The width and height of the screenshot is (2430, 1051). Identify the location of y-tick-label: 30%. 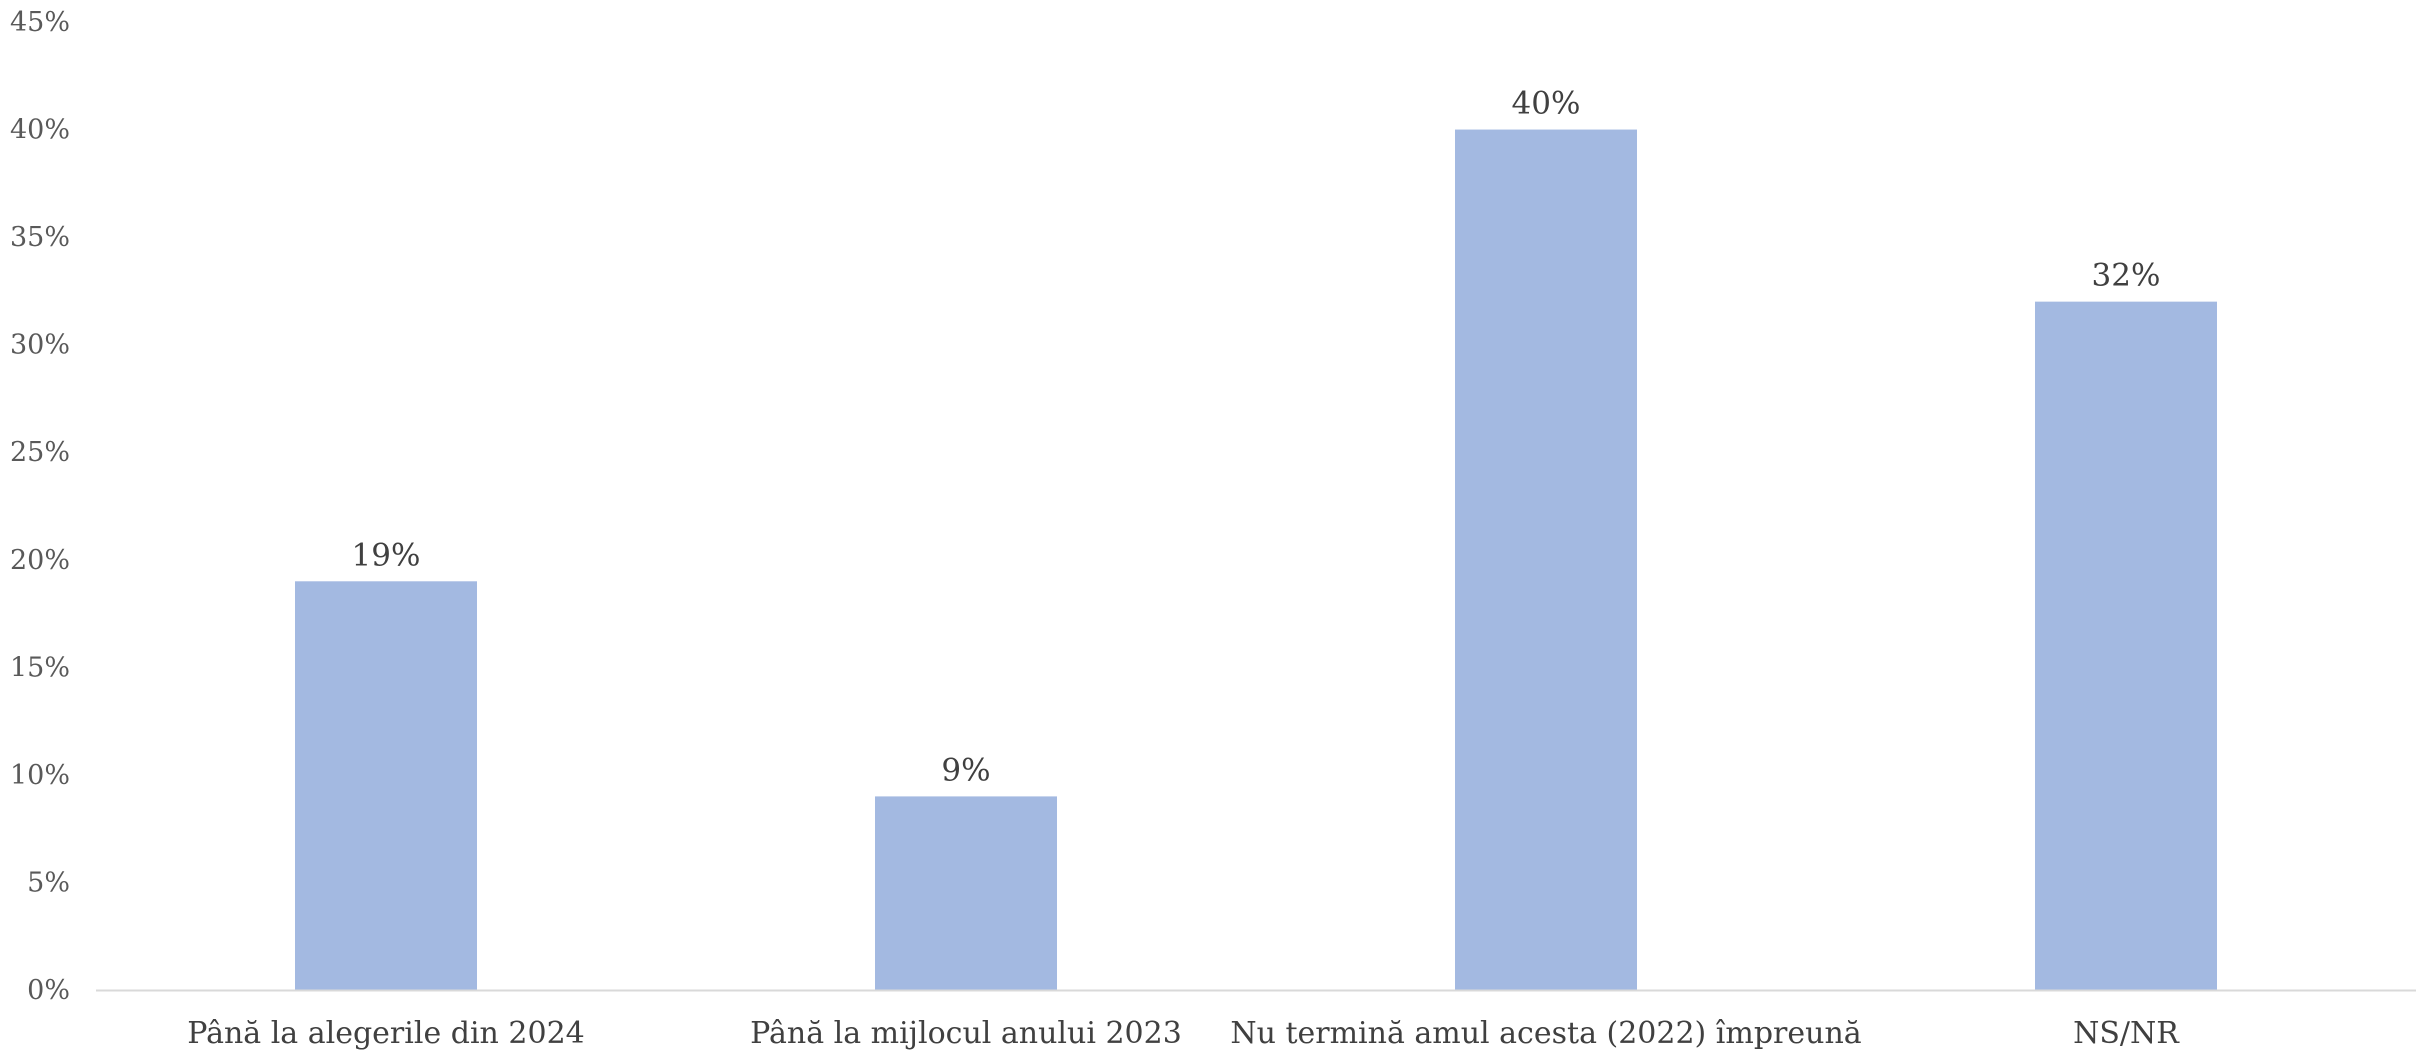
(40, 345).